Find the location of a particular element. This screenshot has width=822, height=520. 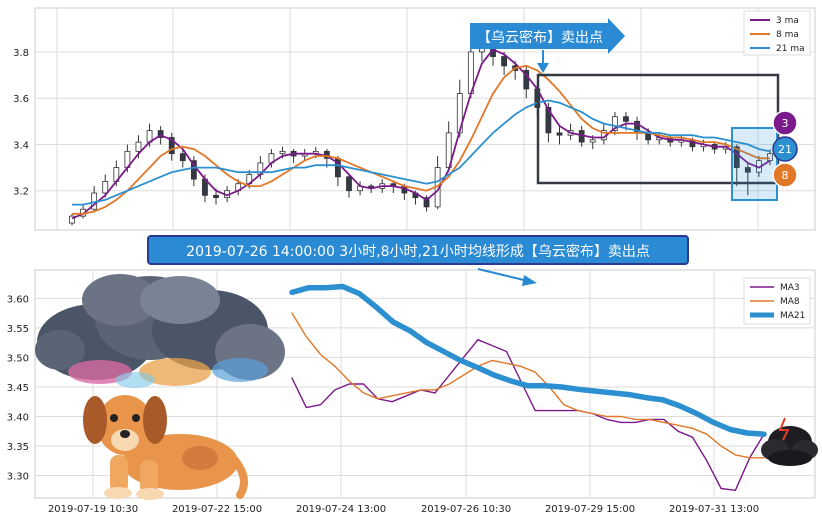

badge-8: 8 is located at coordinates (785, 175).